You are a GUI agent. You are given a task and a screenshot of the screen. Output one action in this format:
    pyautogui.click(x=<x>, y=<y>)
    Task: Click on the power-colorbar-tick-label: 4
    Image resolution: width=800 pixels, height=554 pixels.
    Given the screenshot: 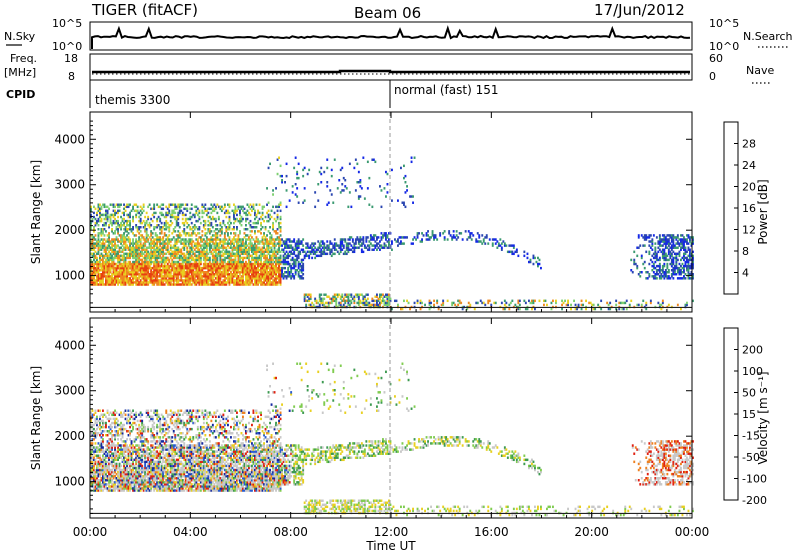 What is the action you would take?
    pyautogui.click(x=745, y=273)
    